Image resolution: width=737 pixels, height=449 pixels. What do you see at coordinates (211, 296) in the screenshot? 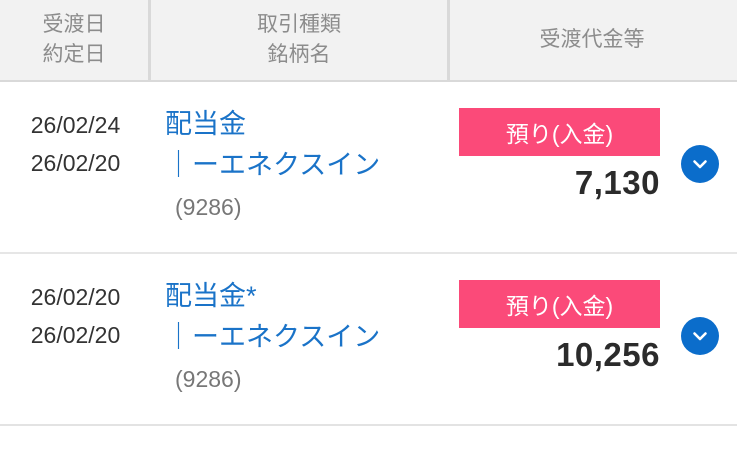
I see `transaction-type-link: 配当金*` at bounding box center [211, 296].